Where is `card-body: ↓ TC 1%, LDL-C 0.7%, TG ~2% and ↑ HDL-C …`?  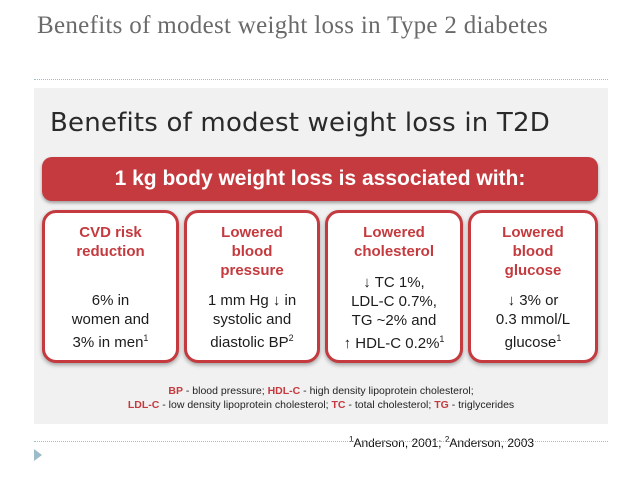
card-body: ↓ TC 1%, LDL-C 0.7%, TG ~2% and ↑ HDL-C … is located at coordinates (394, 313).